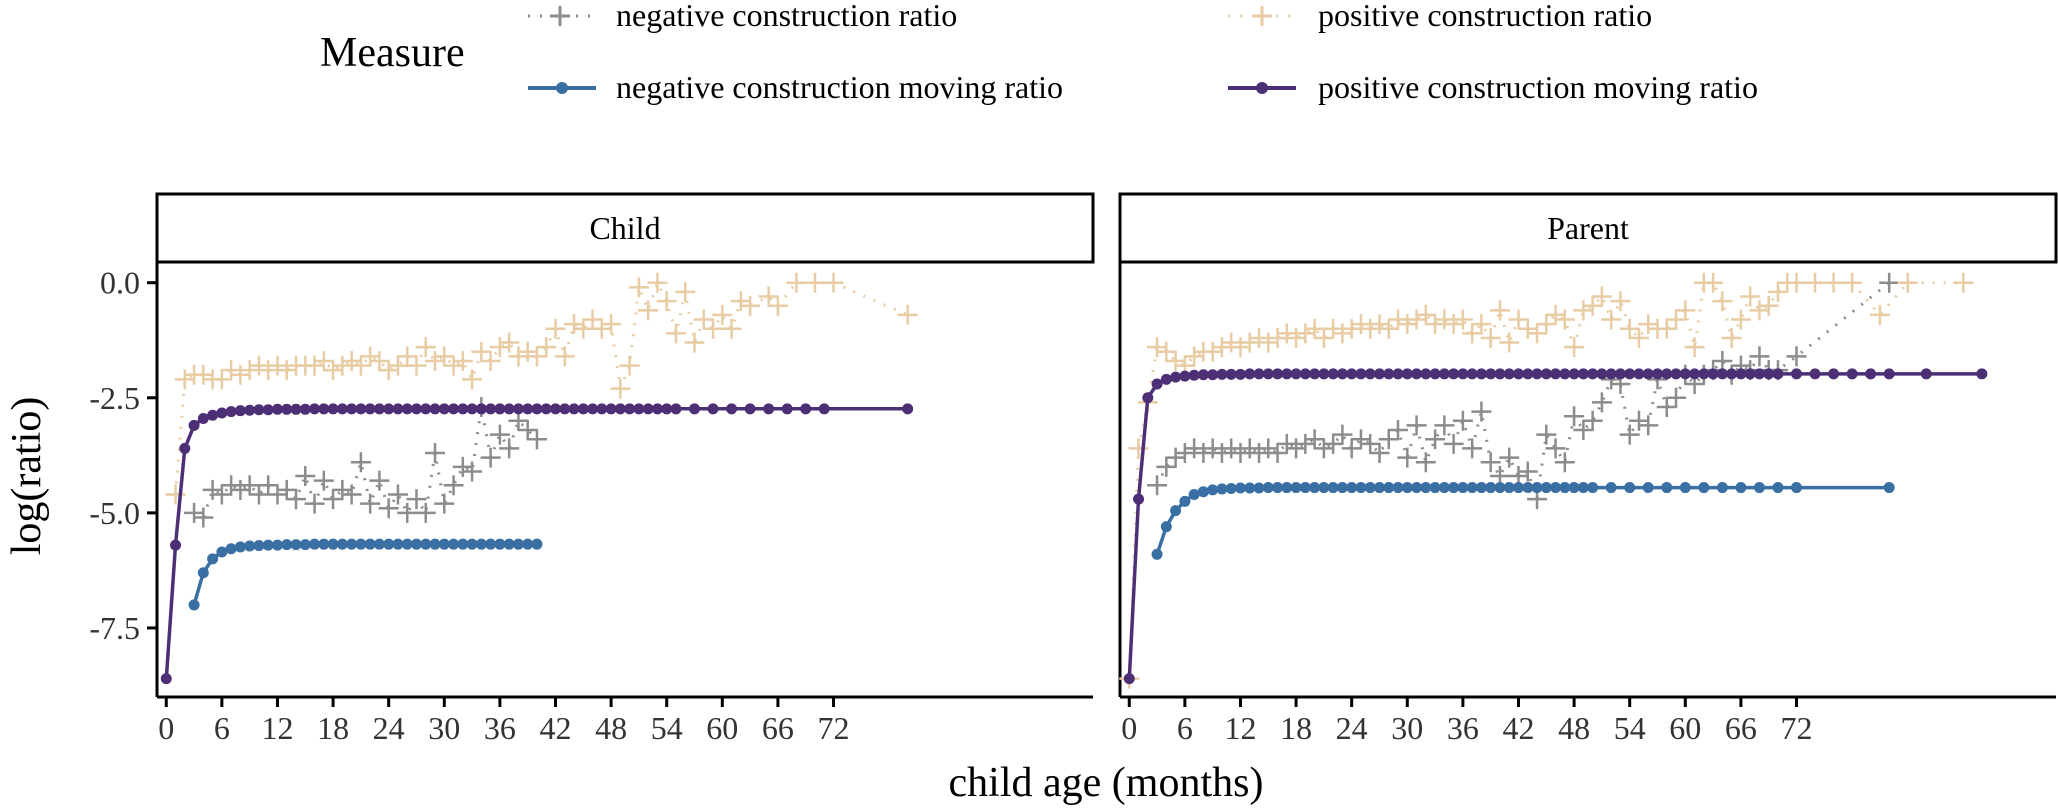 Image resolution: width=2058 pixels, height=811 pixels. I want to click on series-line, so click(364, 574).